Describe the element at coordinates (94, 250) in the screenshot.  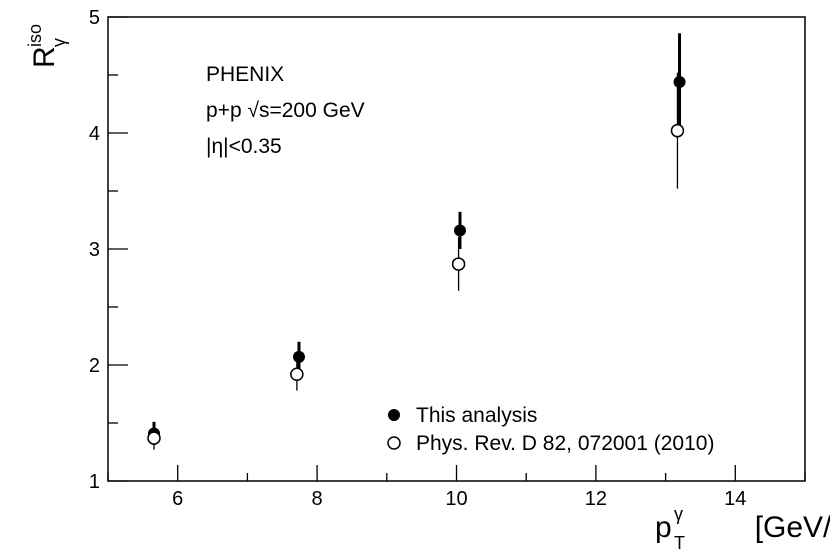
I see `y-tick-label: 3` at that location.